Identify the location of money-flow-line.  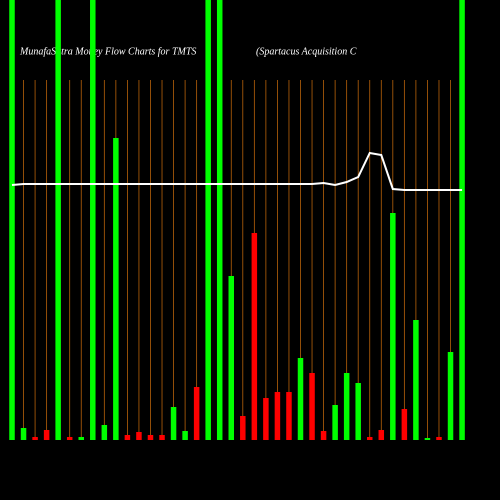
(237, 171).